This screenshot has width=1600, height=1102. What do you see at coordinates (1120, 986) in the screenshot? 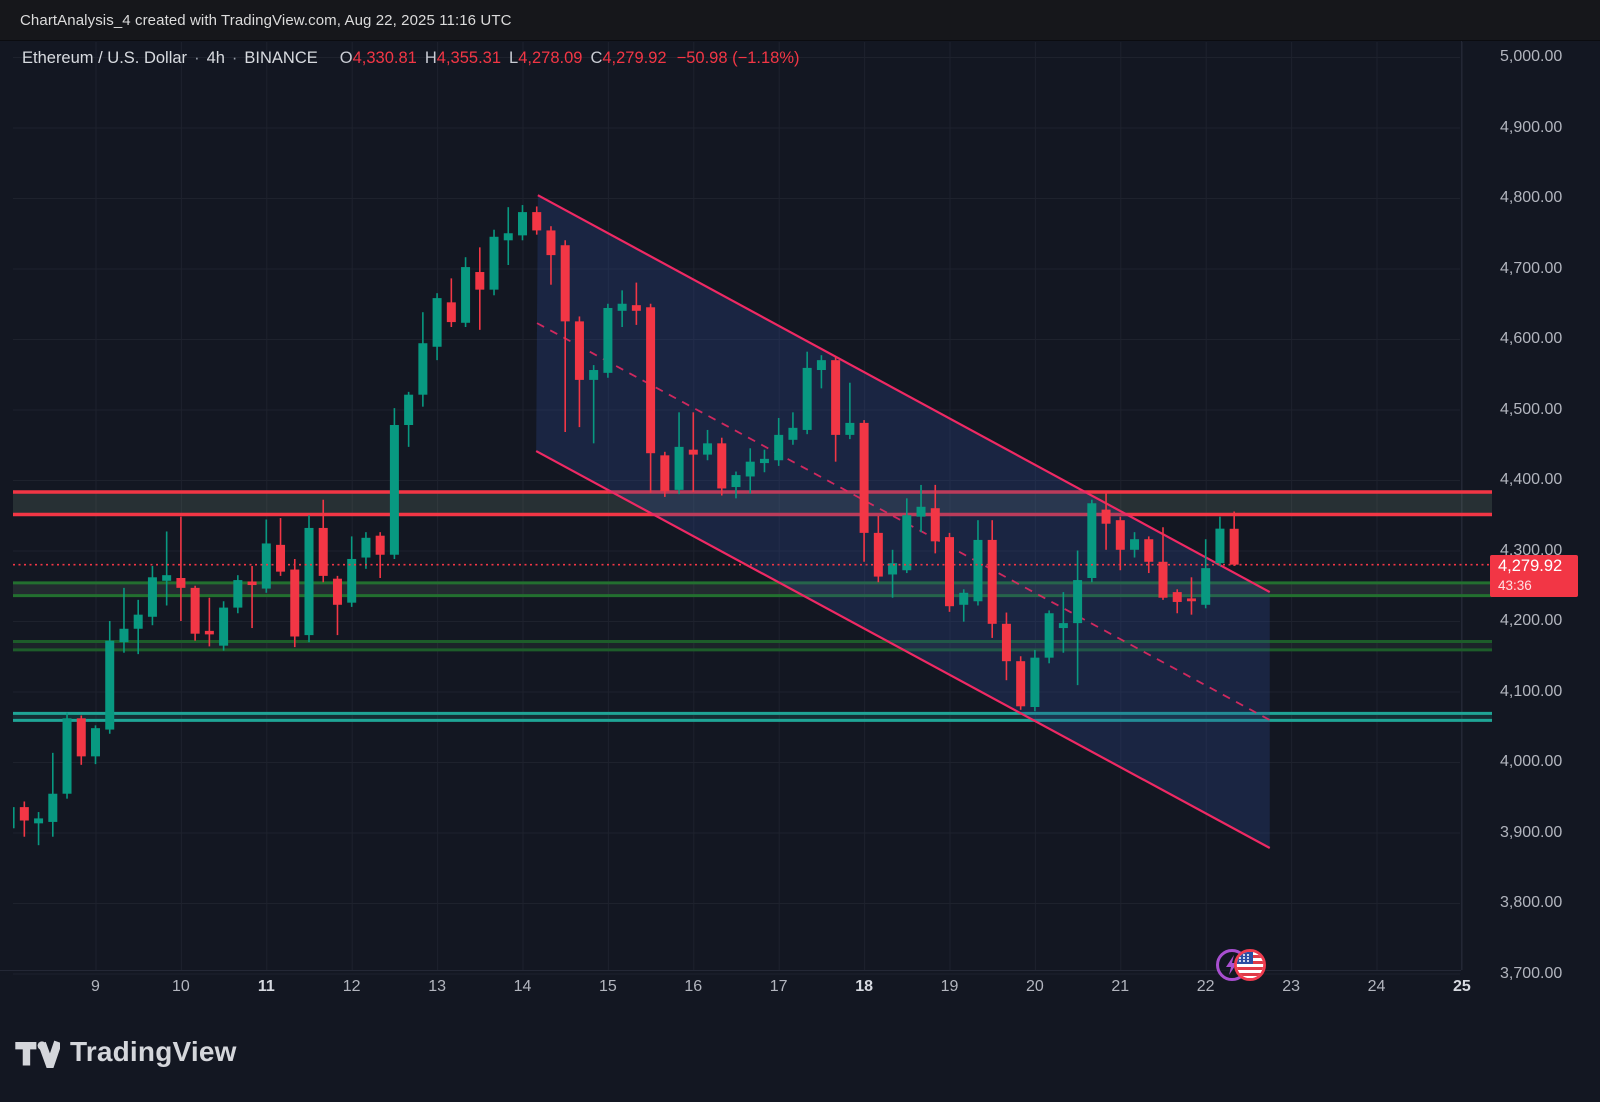
I see `time-tick-label: 21` at bounding box center [1120, 986].